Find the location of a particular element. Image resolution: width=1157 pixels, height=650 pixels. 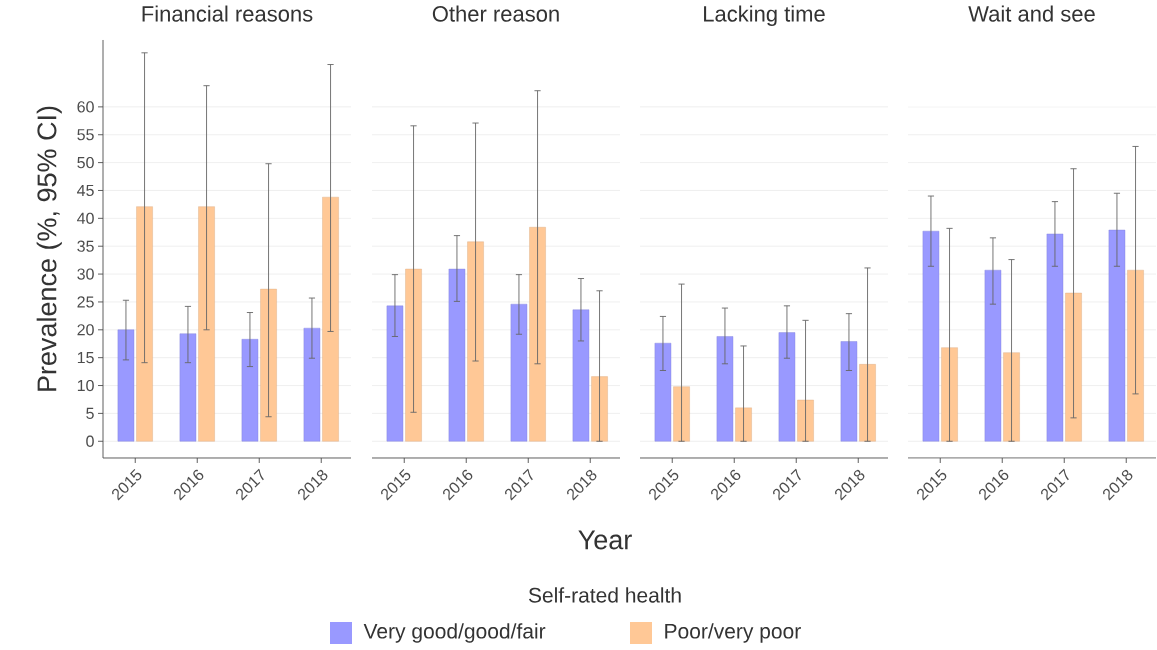

chart-title: Wait and see is located at coordinates (1031, 13).